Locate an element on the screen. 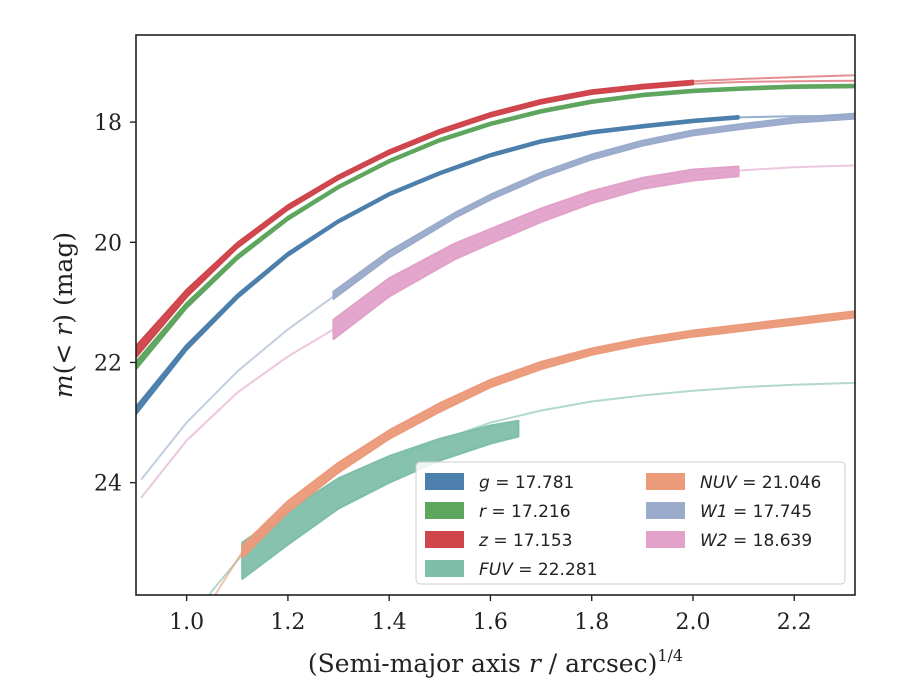 This screenshot has height=700, width=900. legend-label-nuv: NUV = 21.046 is located at coordinates (760, 483).